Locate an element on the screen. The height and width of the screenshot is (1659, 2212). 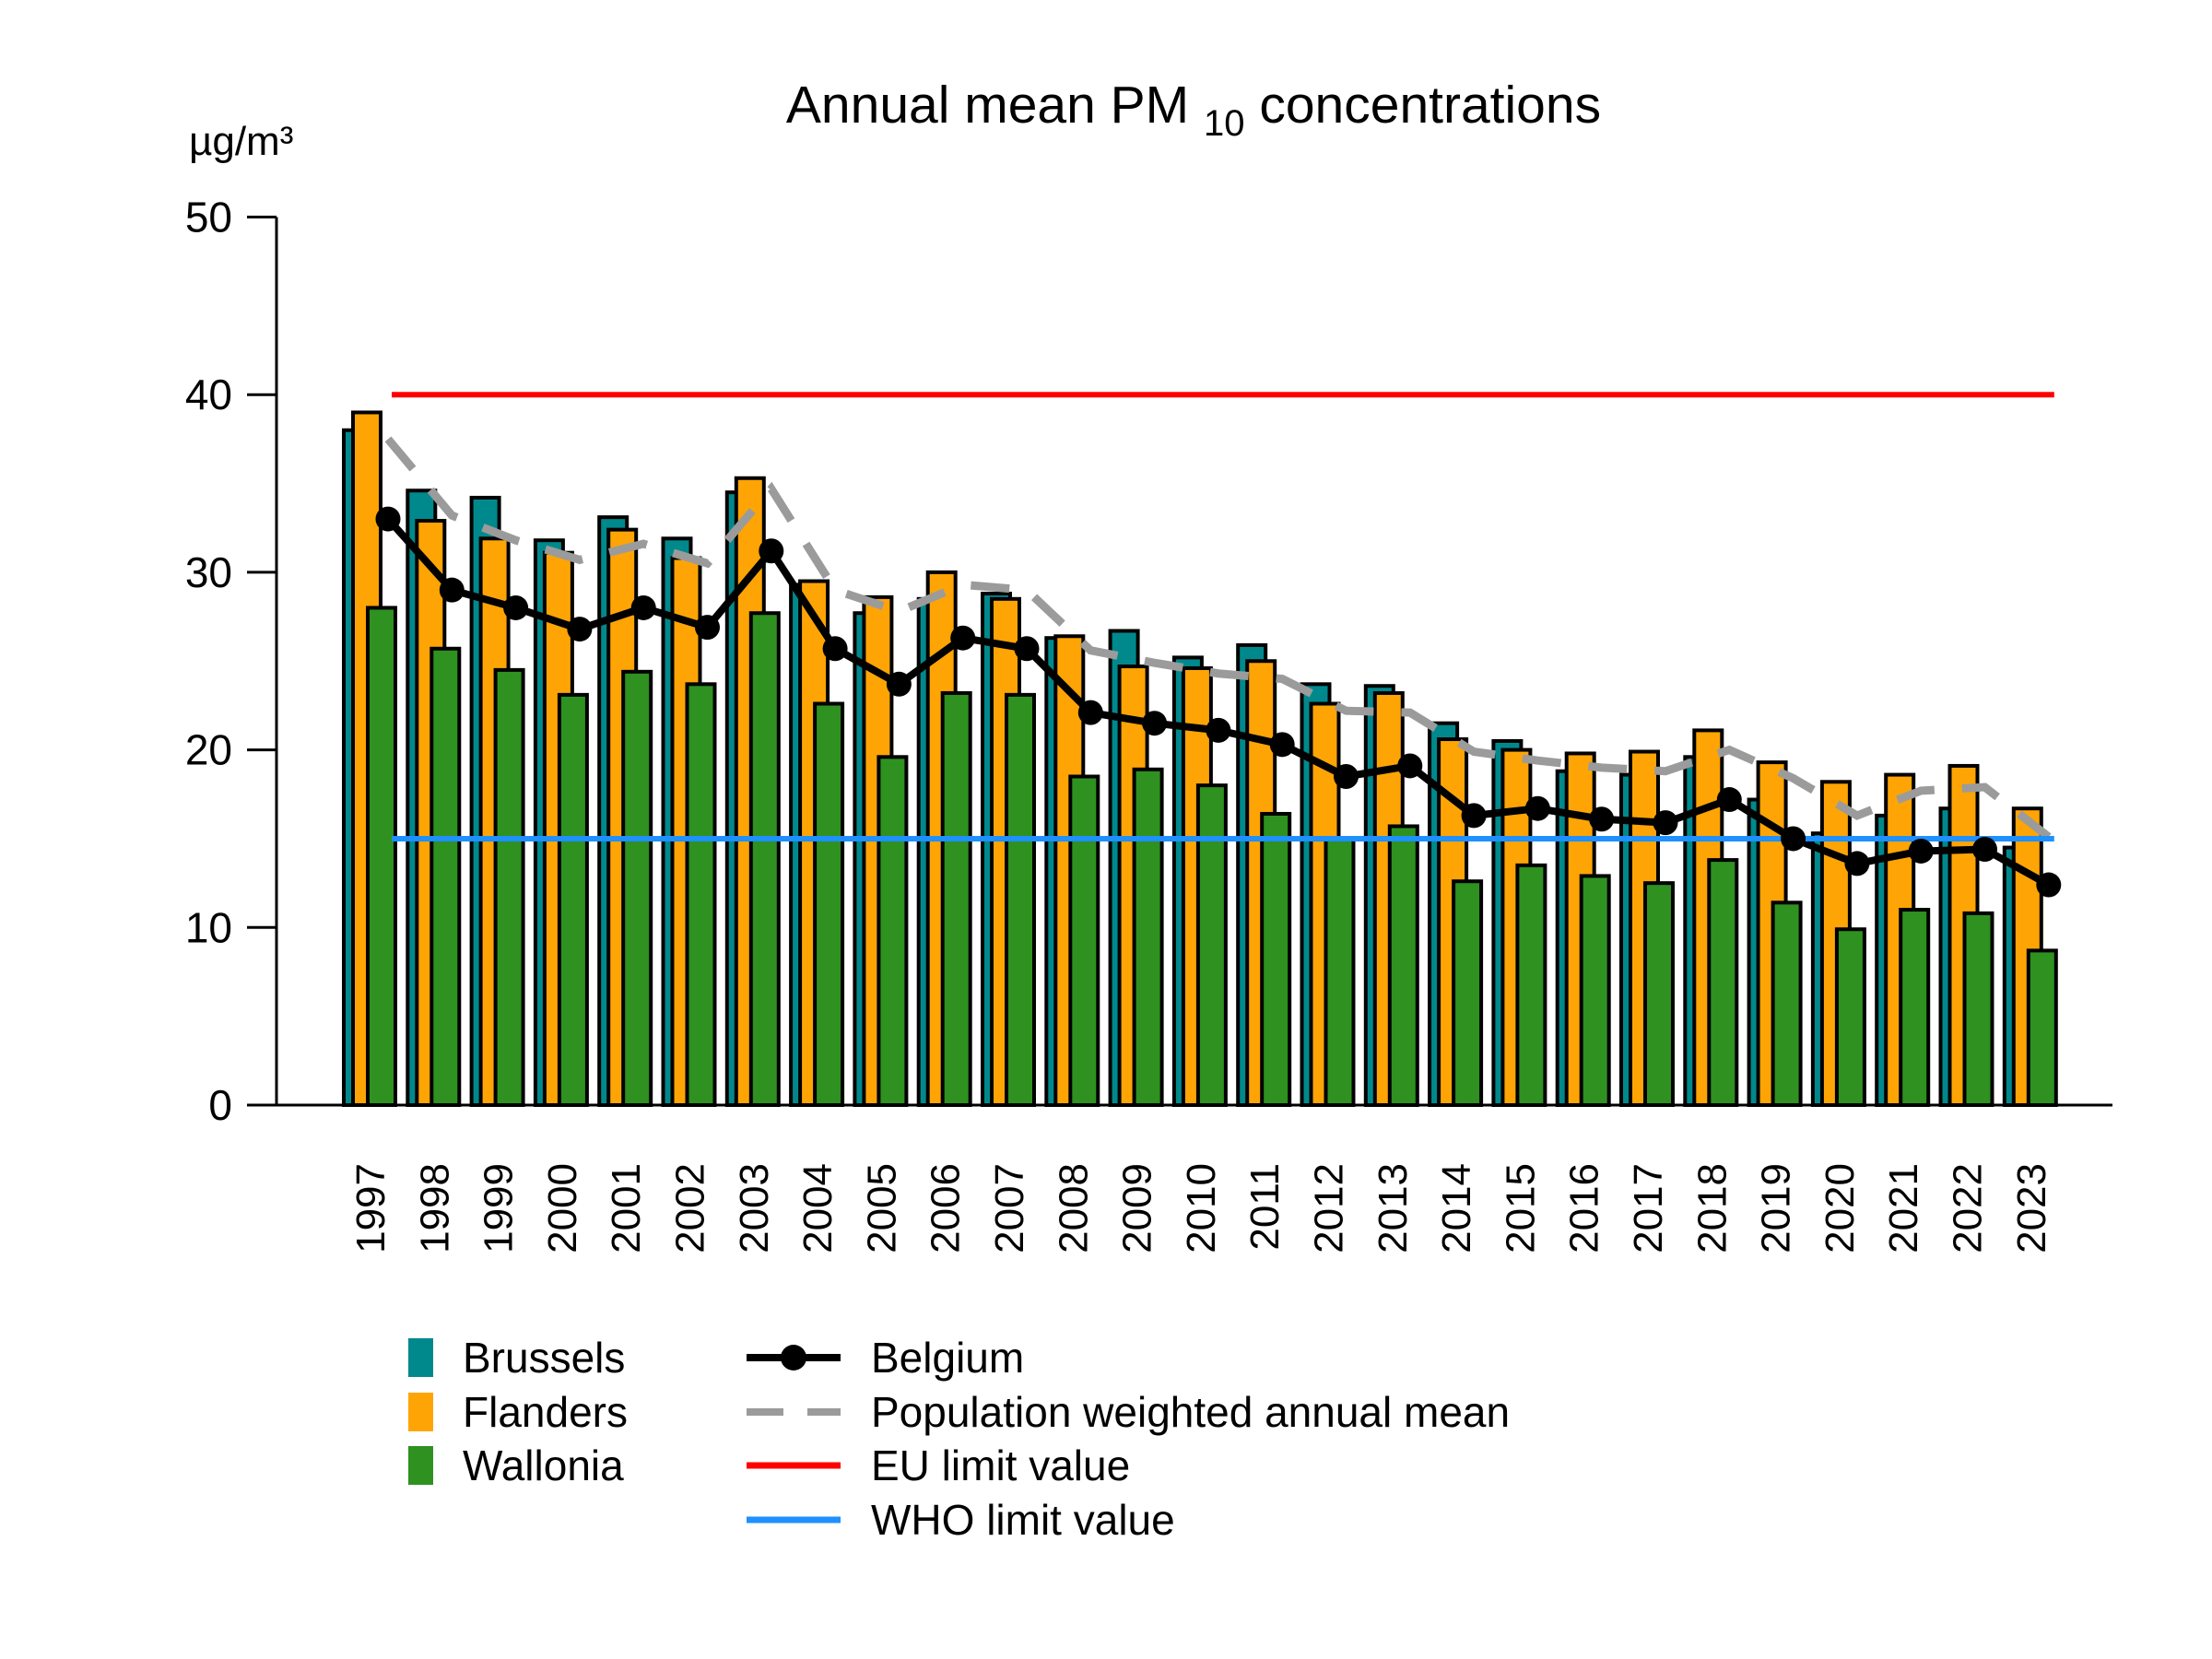
bar-wallonia-2018 is located at coordinates (1723, 982).